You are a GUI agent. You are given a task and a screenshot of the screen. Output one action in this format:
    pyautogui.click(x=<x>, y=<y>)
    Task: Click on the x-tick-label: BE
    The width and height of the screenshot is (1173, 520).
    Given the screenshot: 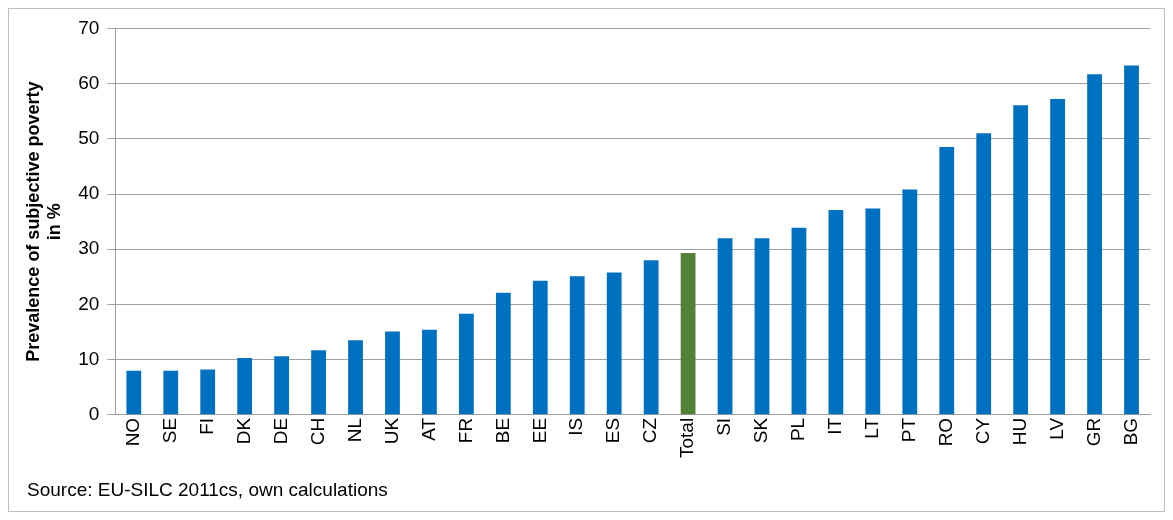 What is the action you would take?
    pyautogui.click(x=502, y=430)
    